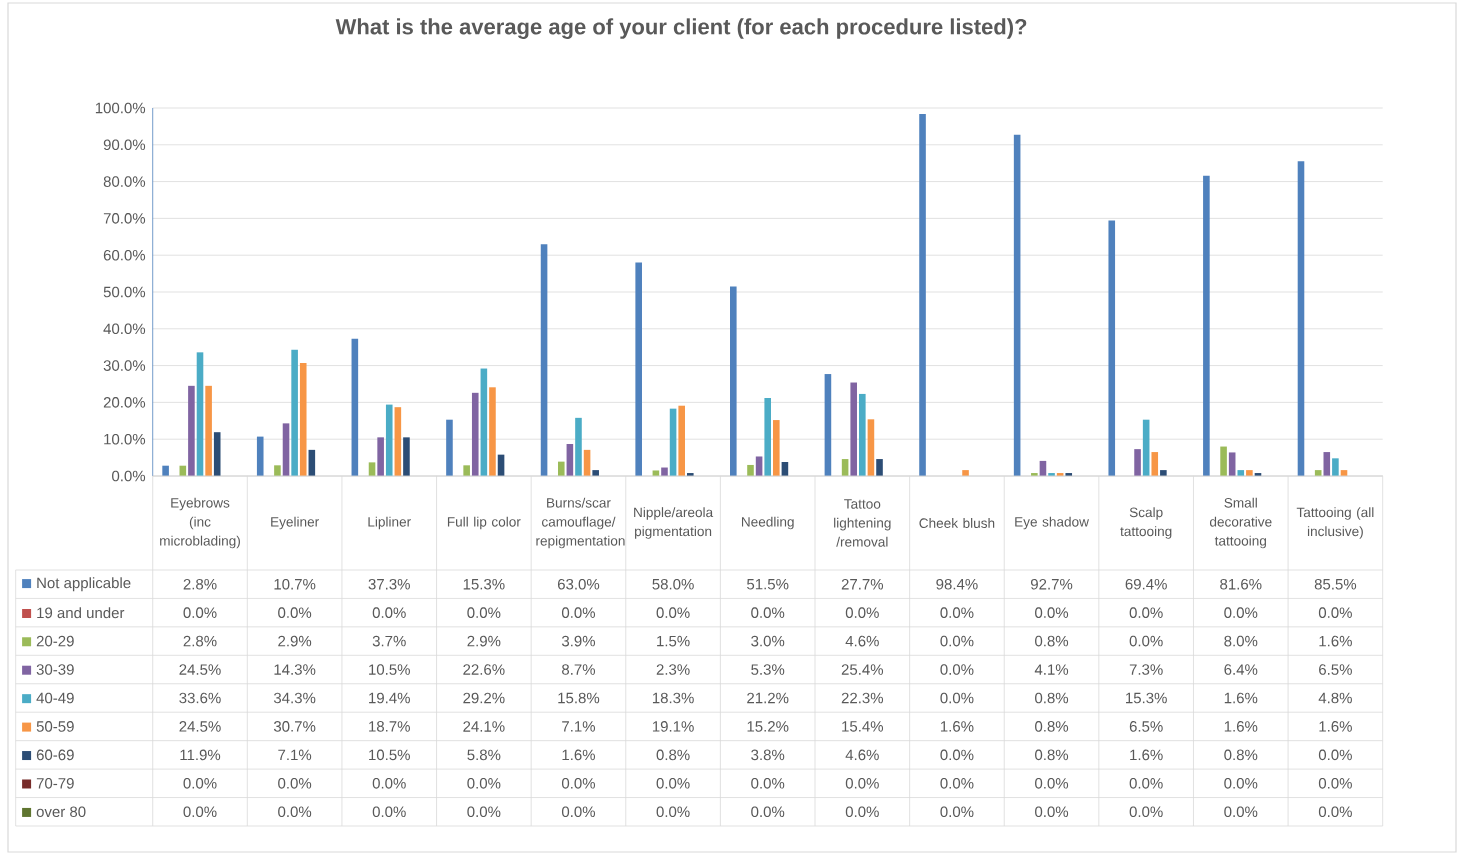 The height and width of the screenshot is (855, 1460). What do you see at coordinates (294, 698) in the screenshot?
I see `data-label: 34.3%` at bounding box center [294, 698].